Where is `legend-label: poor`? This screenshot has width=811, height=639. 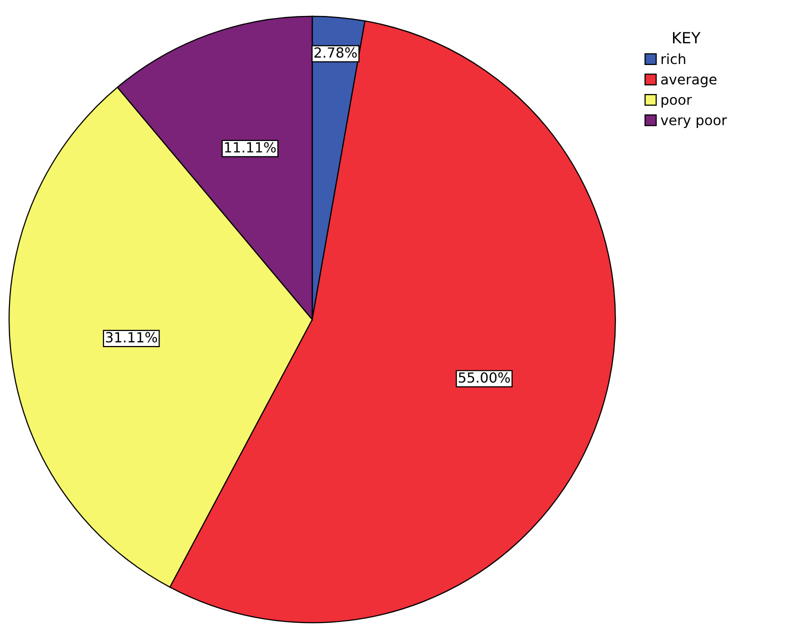
legend-label: poor is located at coordinates (677, 102).